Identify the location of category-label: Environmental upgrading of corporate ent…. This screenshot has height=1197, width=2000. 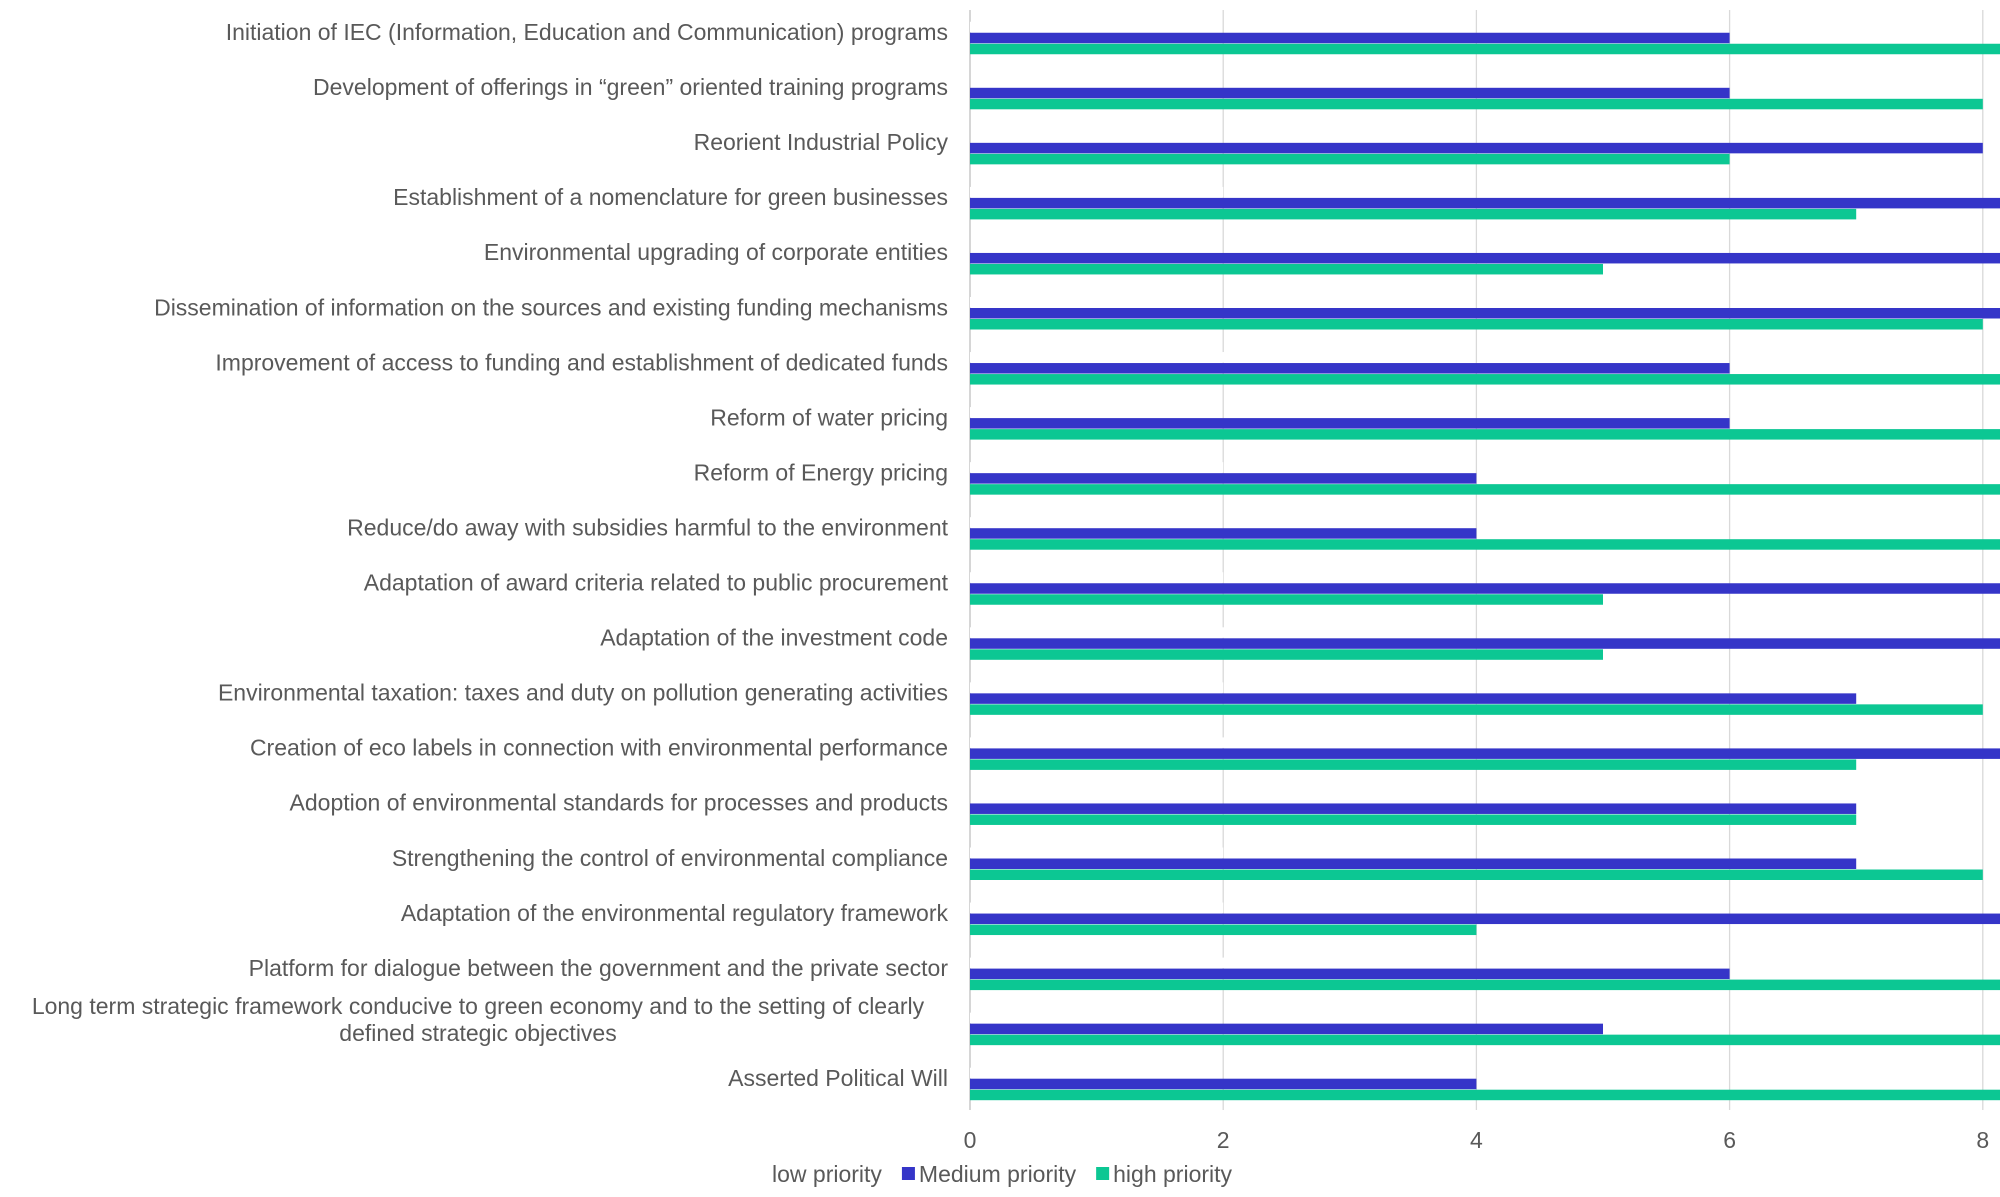
(716, 252).